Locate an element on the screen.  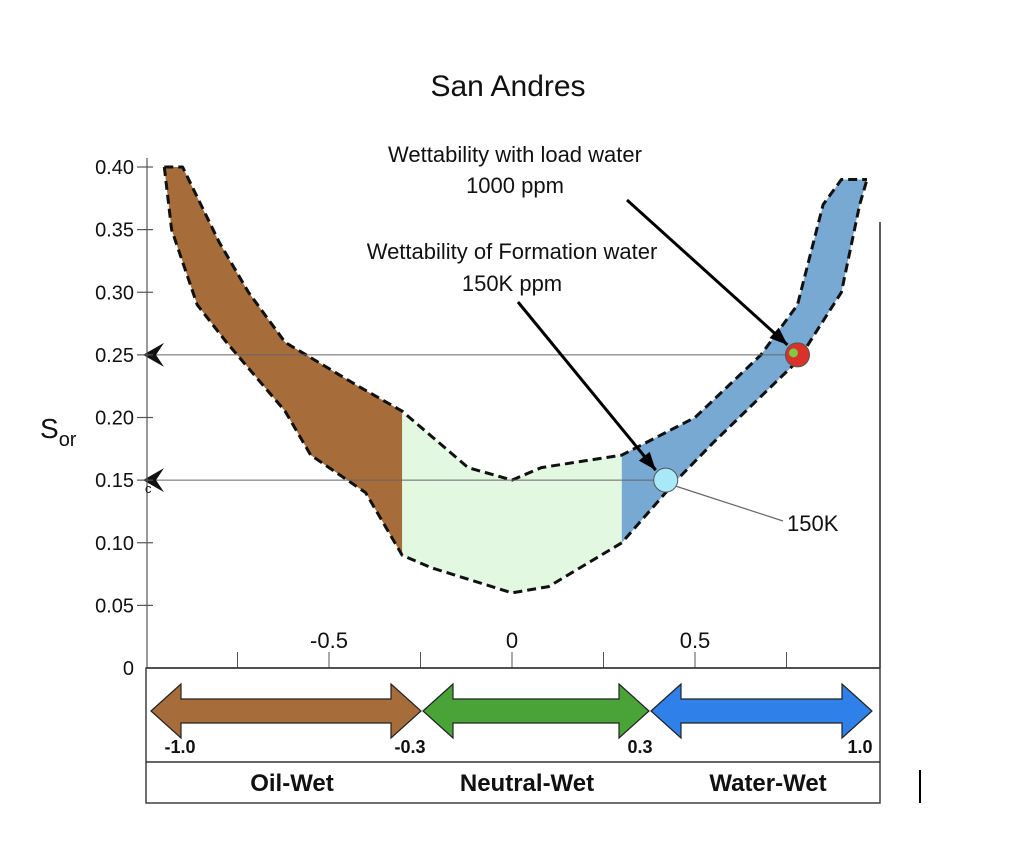
leader-150k is located at coordinates (729, 503).